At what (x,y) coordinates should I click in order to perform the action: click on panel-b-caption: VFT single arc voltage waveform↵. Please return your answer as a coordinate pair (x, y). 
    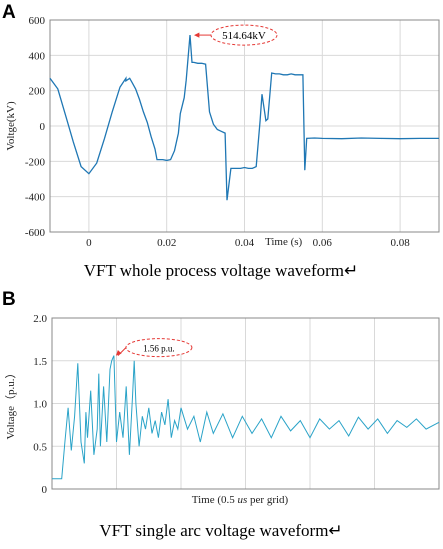
    Looking at the image, I should click on (220, 530).